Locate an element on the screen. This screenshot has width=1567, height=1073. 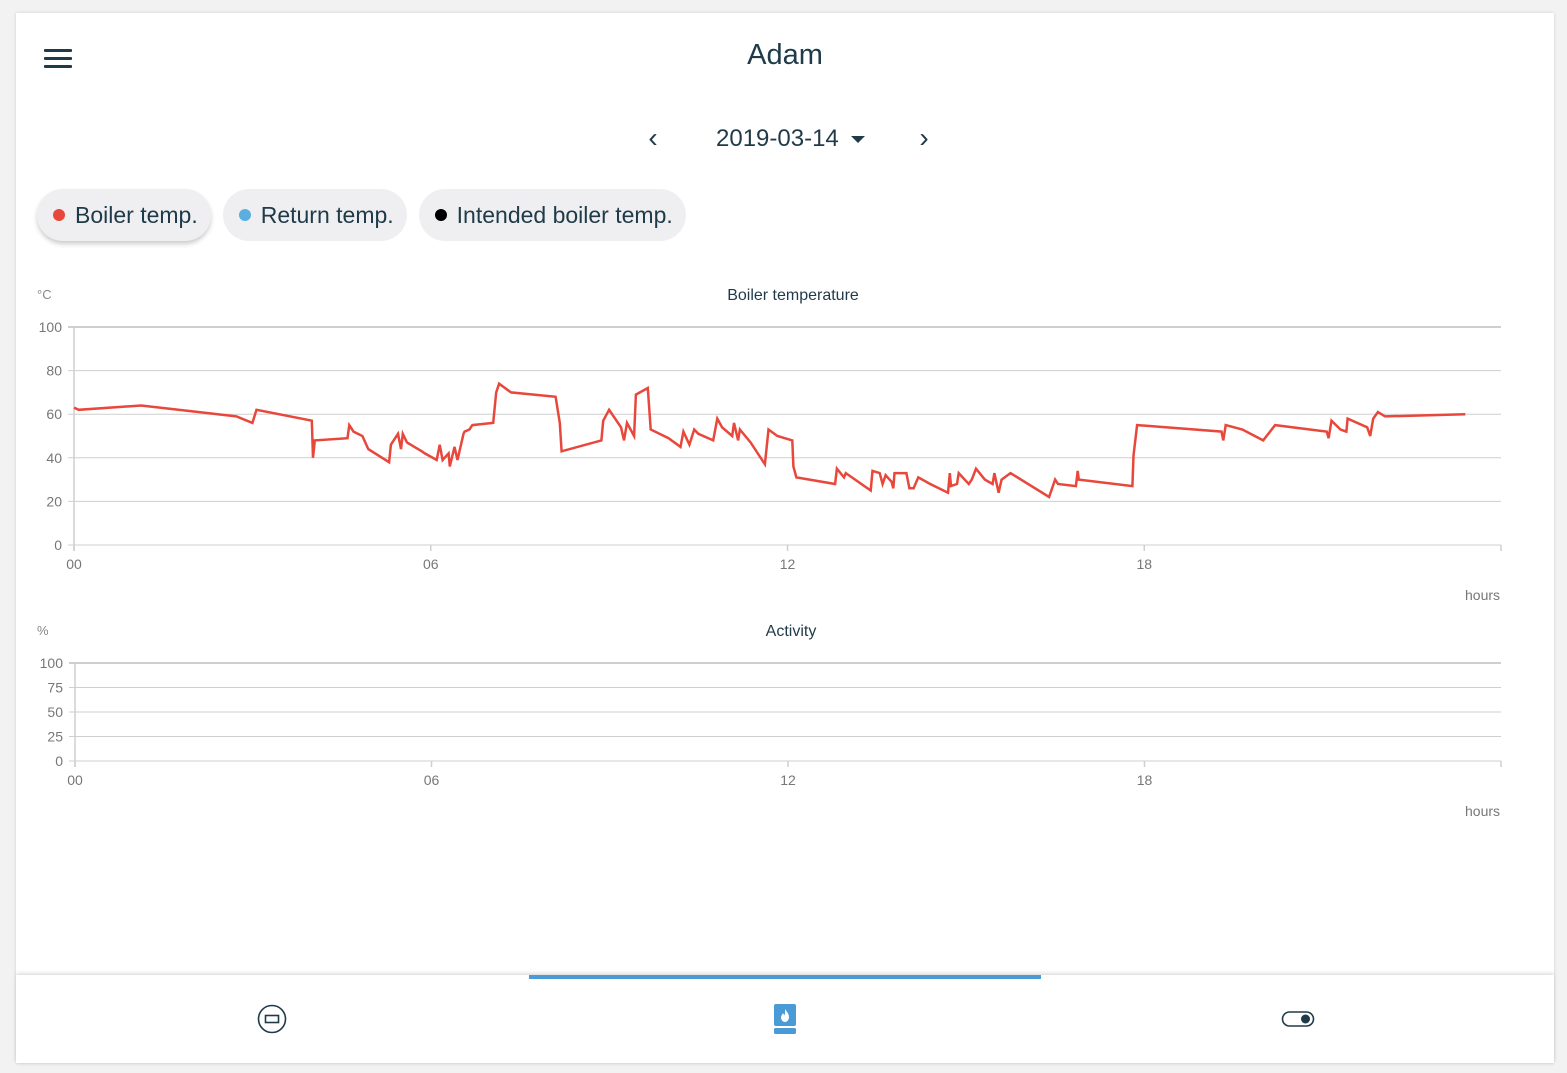
black-dot-icon is located at coordinates (440, 215).